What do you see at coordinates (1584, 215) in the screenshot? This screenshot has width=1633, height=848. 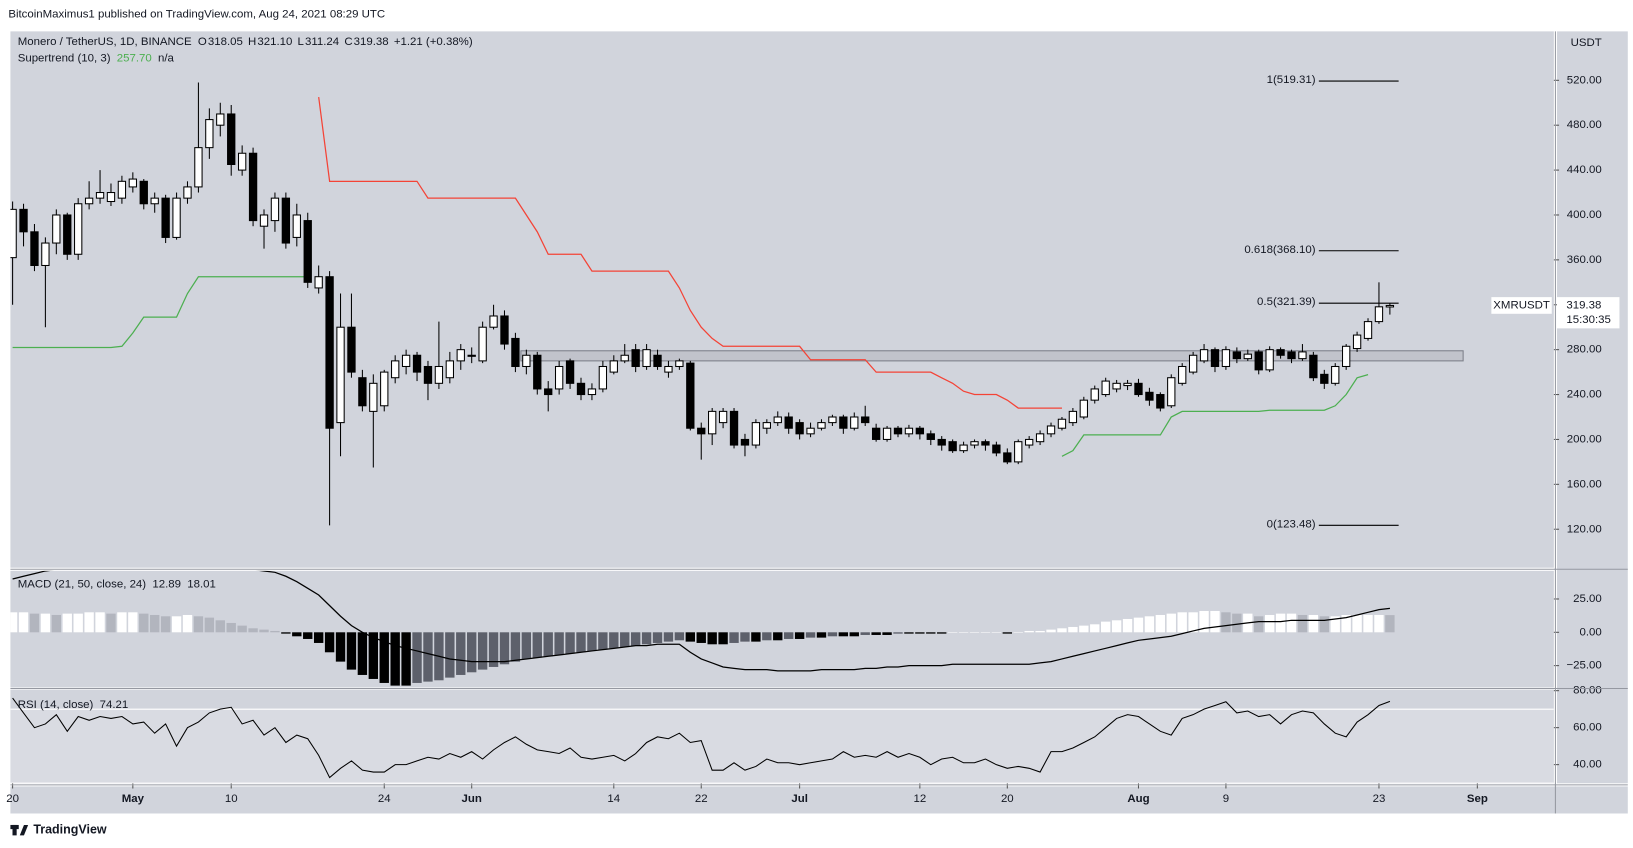 I see `y-tick-label: 400.00` at bounding box center [1584, 215].